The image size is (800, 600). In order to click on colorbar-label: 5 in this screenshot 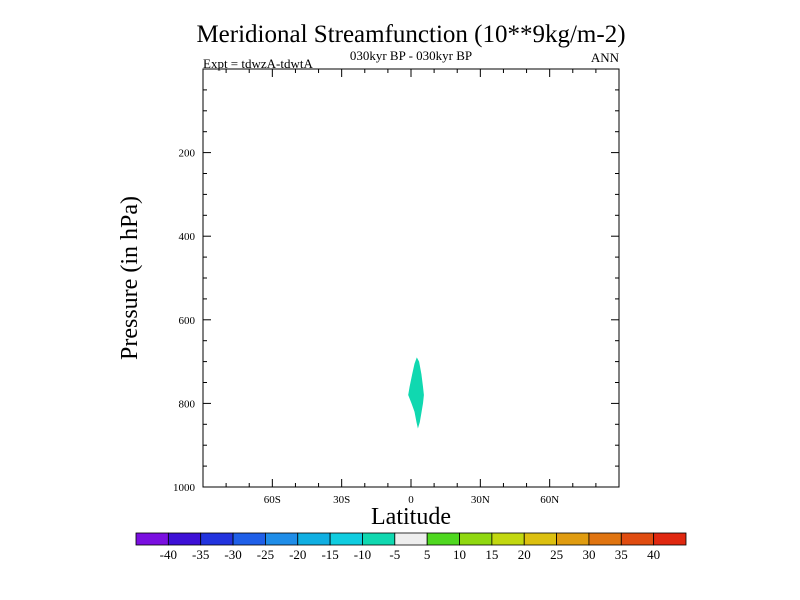, I will do `click(427, 554)`.